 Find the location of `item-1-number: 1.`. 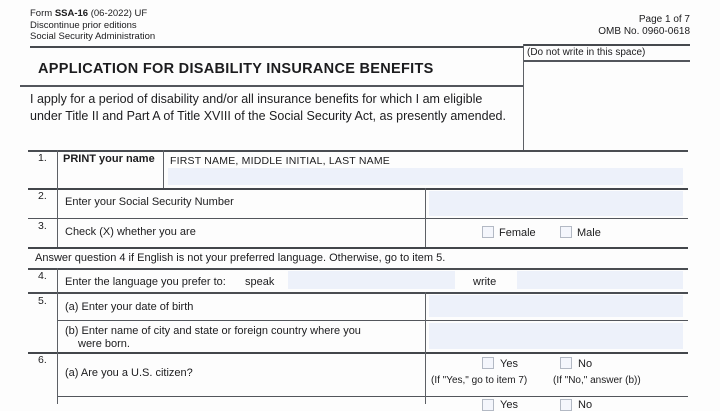

item-1-number: 1. is located at coordinates (42, 158).